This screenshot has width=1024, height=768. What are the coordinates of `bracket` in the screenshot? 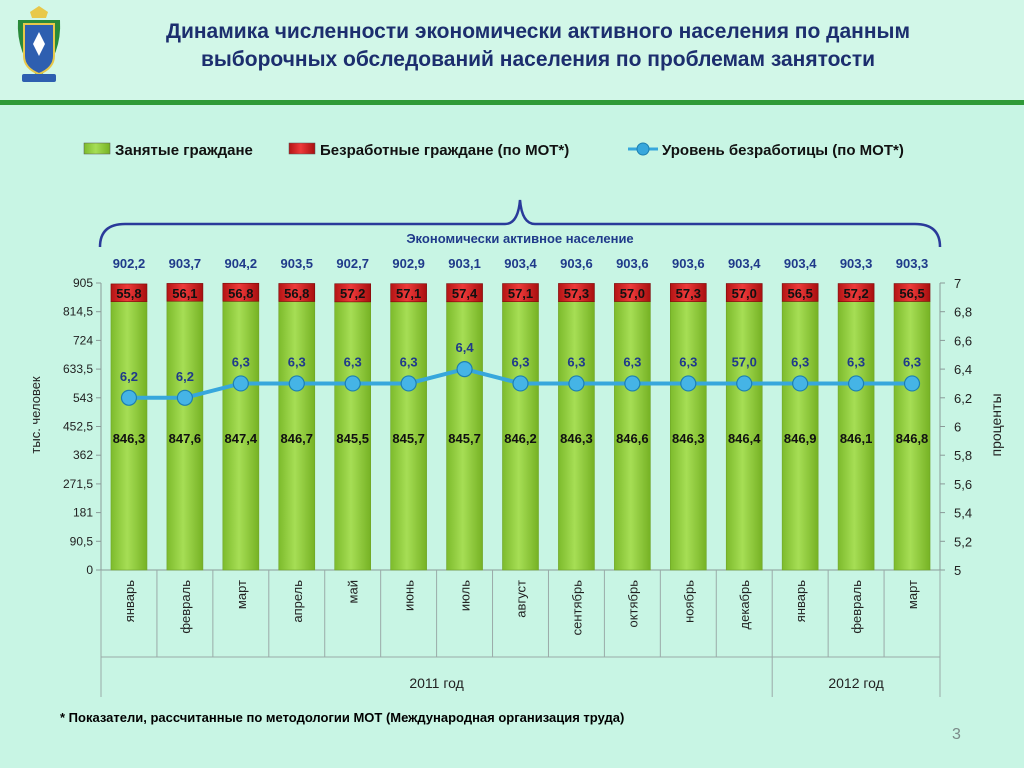 It's located at (520, 223).